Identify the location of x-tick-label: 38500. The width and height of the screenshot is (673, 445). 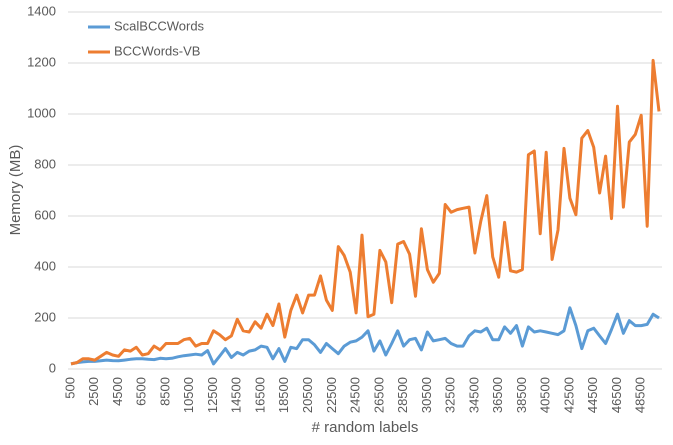
(521, 395).